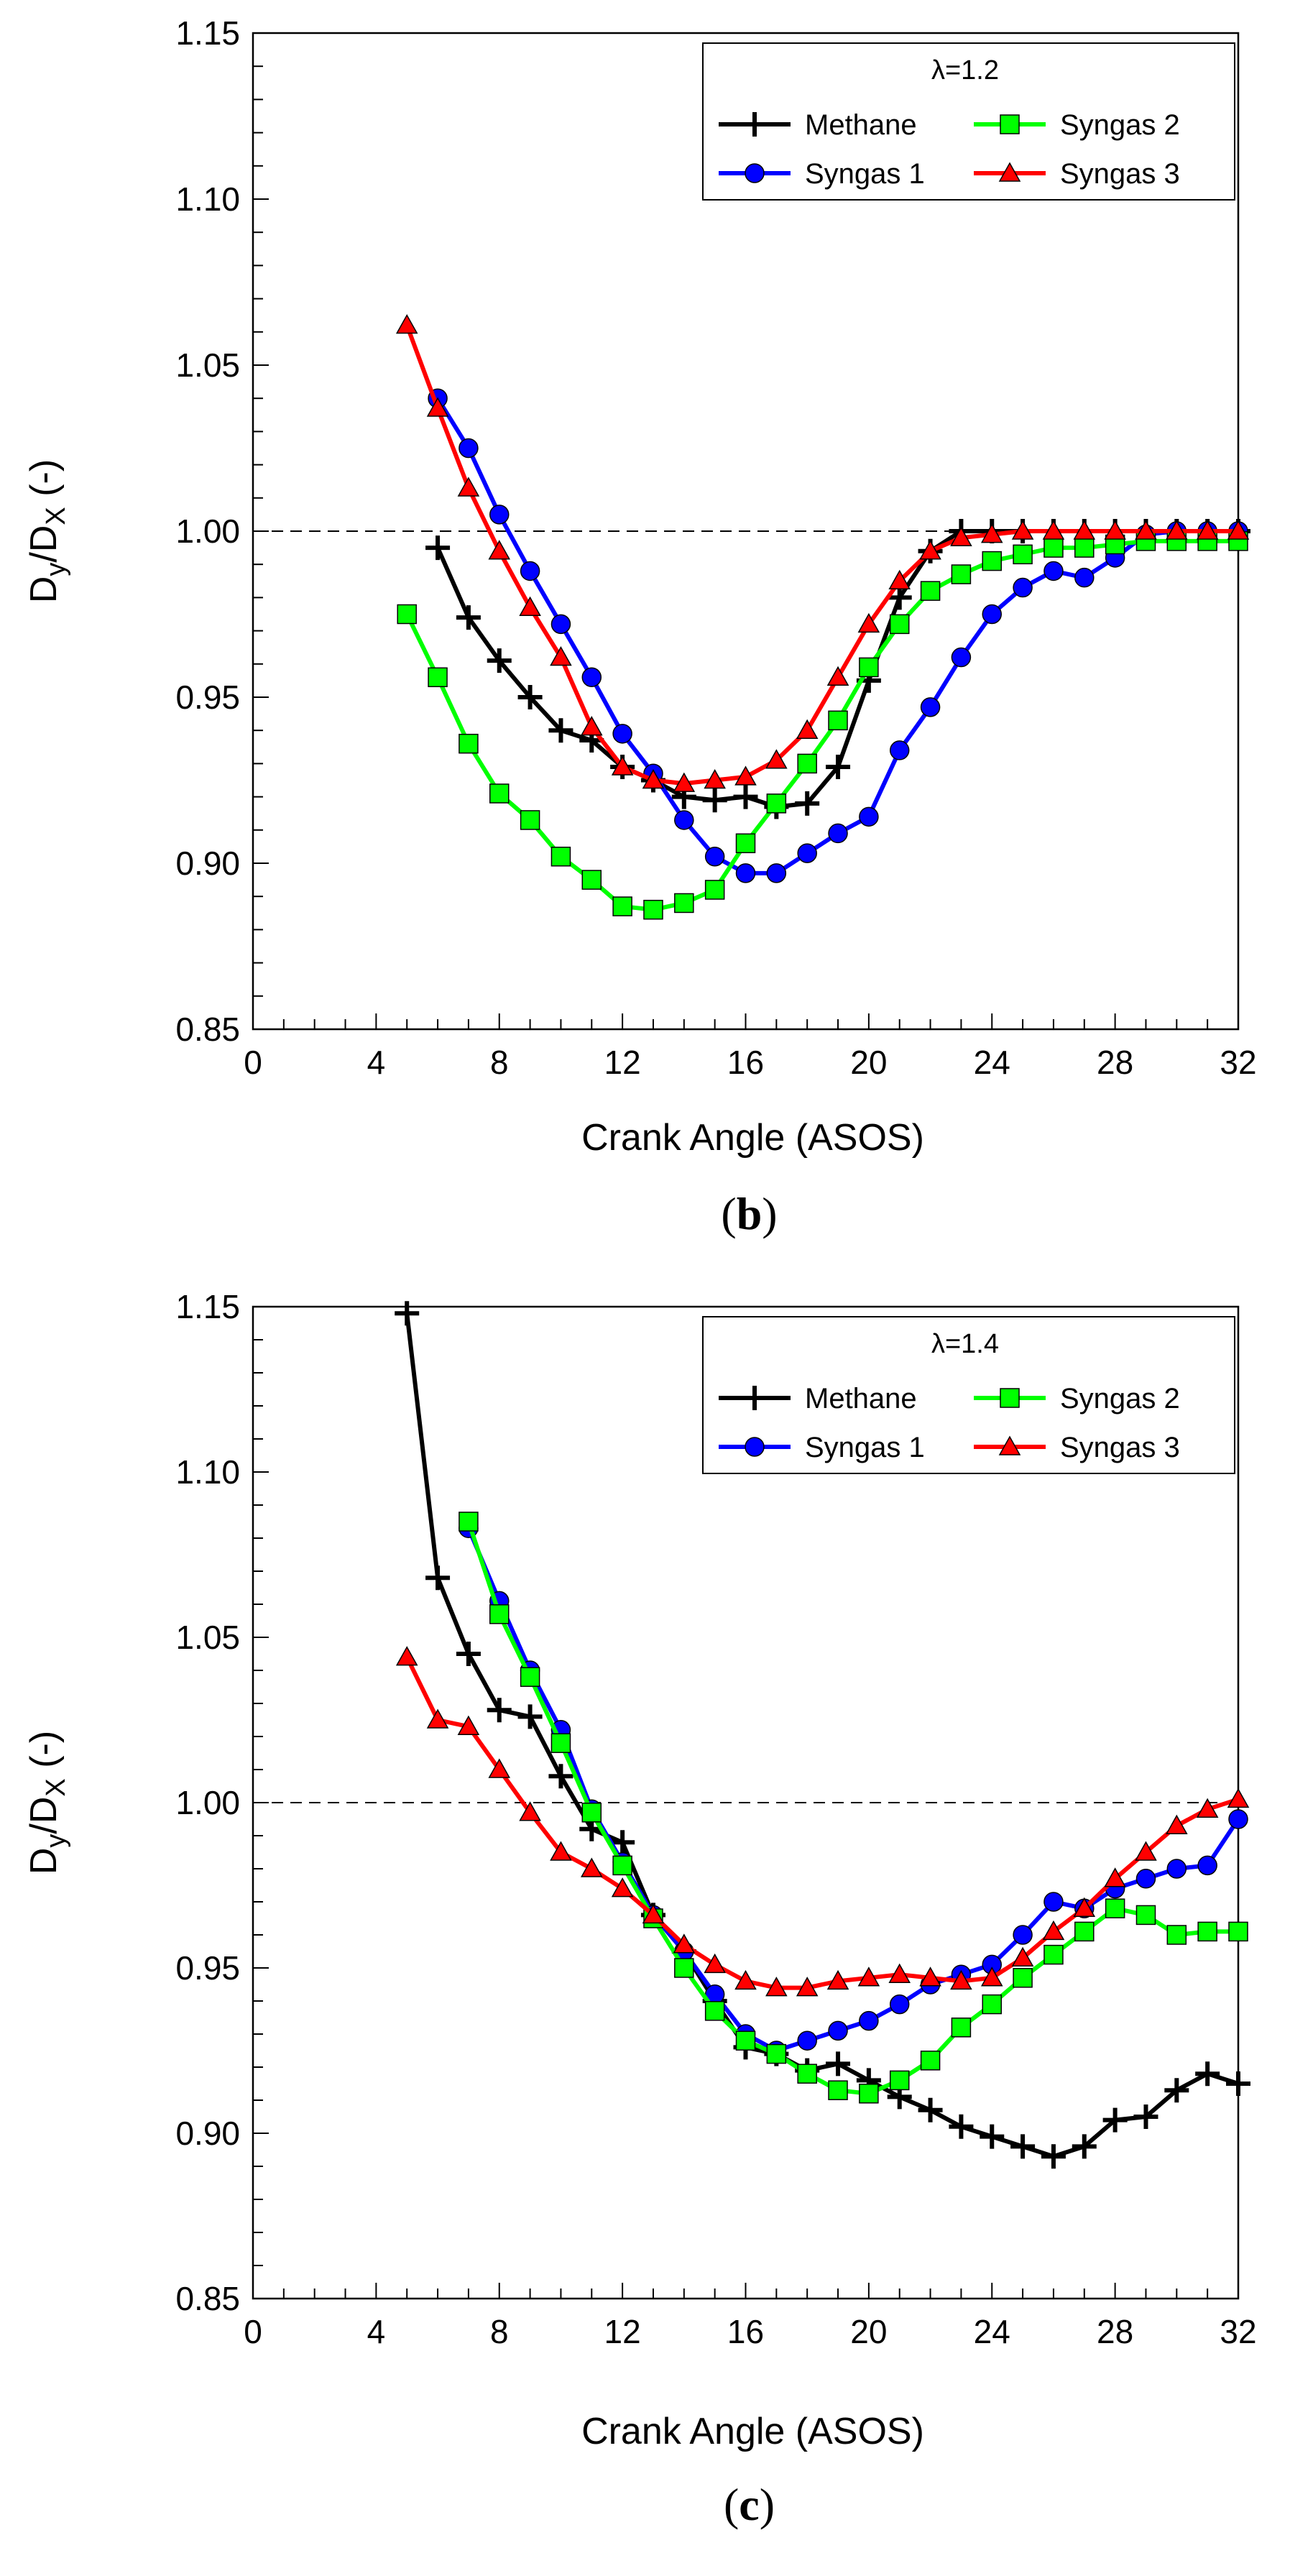 The width and height of the screenshot is (1290, 2576). What do you see at coordinates (861, 1398) in the screenshot?
I see `legend-label: Methane` at bounding box center [861, 1398].